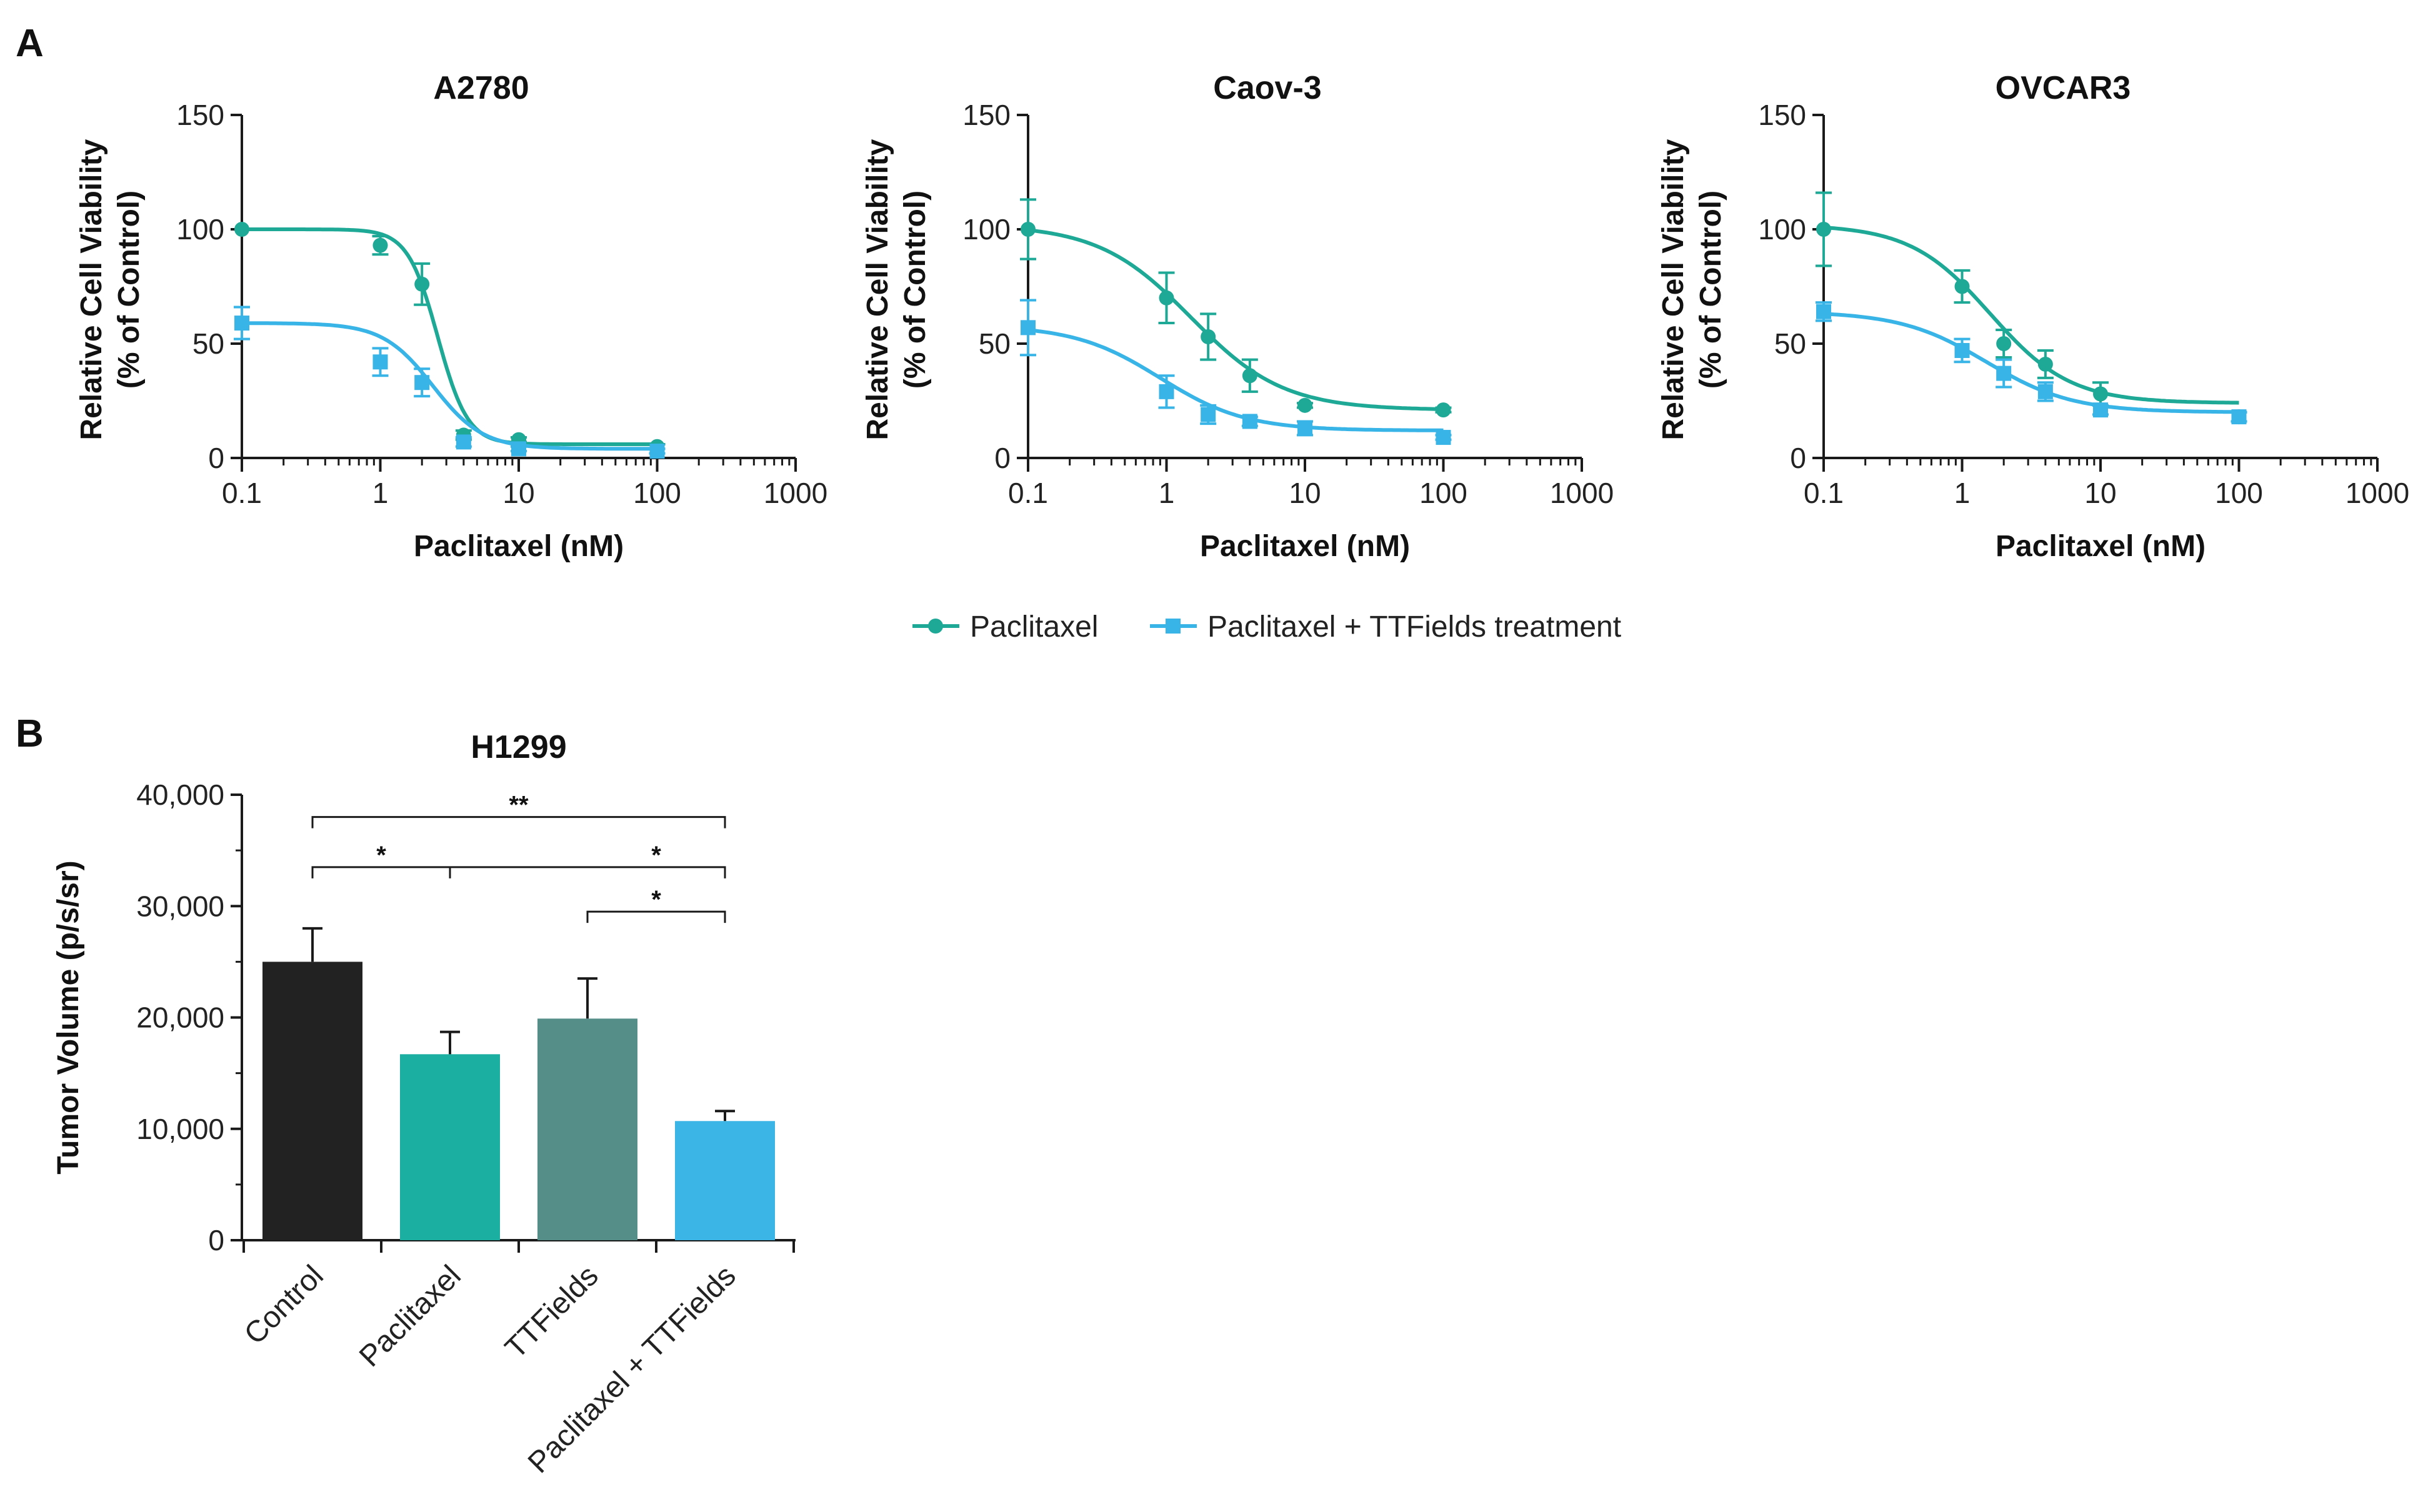 The height and width of the screenshot is (1512, 2428). What do you see at coordinates (2063, 88) in the screenshot?
I see `chart-title: OVCAR3` at bounding box center [2063, 88].